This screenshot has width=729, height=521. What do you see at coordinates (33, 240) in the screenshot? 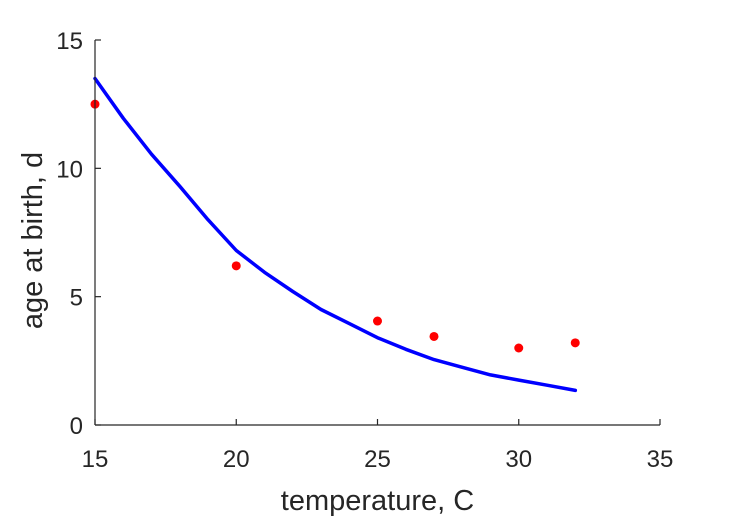
I see `y-axis-label: age at birth, d` at bounding box center [33, 240].